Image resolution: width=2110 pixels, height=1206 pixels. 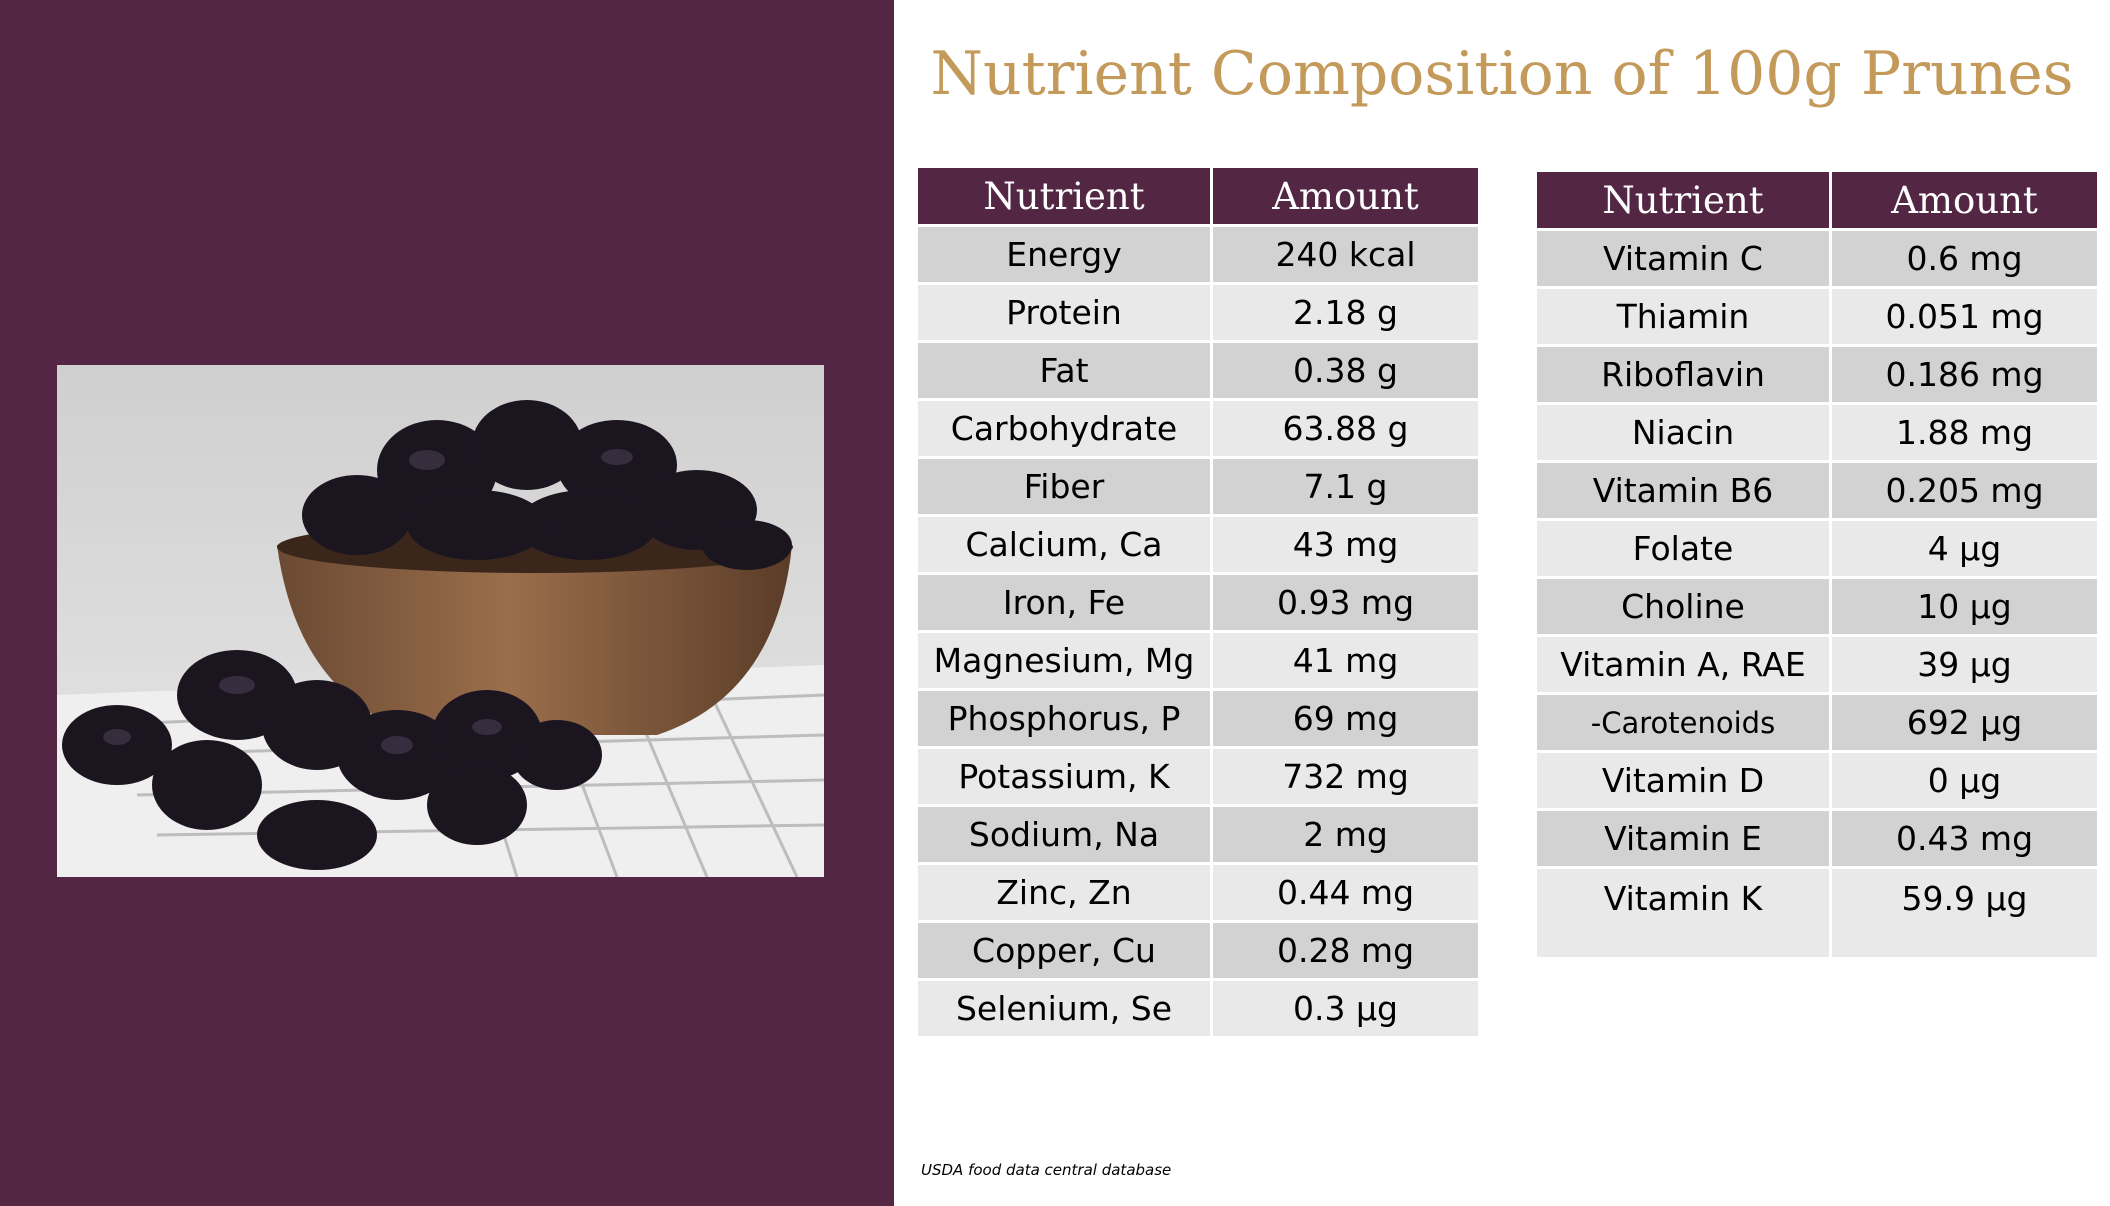 I want to click on nutrient-name: Riboflavin, so click(x=1683, y=374).